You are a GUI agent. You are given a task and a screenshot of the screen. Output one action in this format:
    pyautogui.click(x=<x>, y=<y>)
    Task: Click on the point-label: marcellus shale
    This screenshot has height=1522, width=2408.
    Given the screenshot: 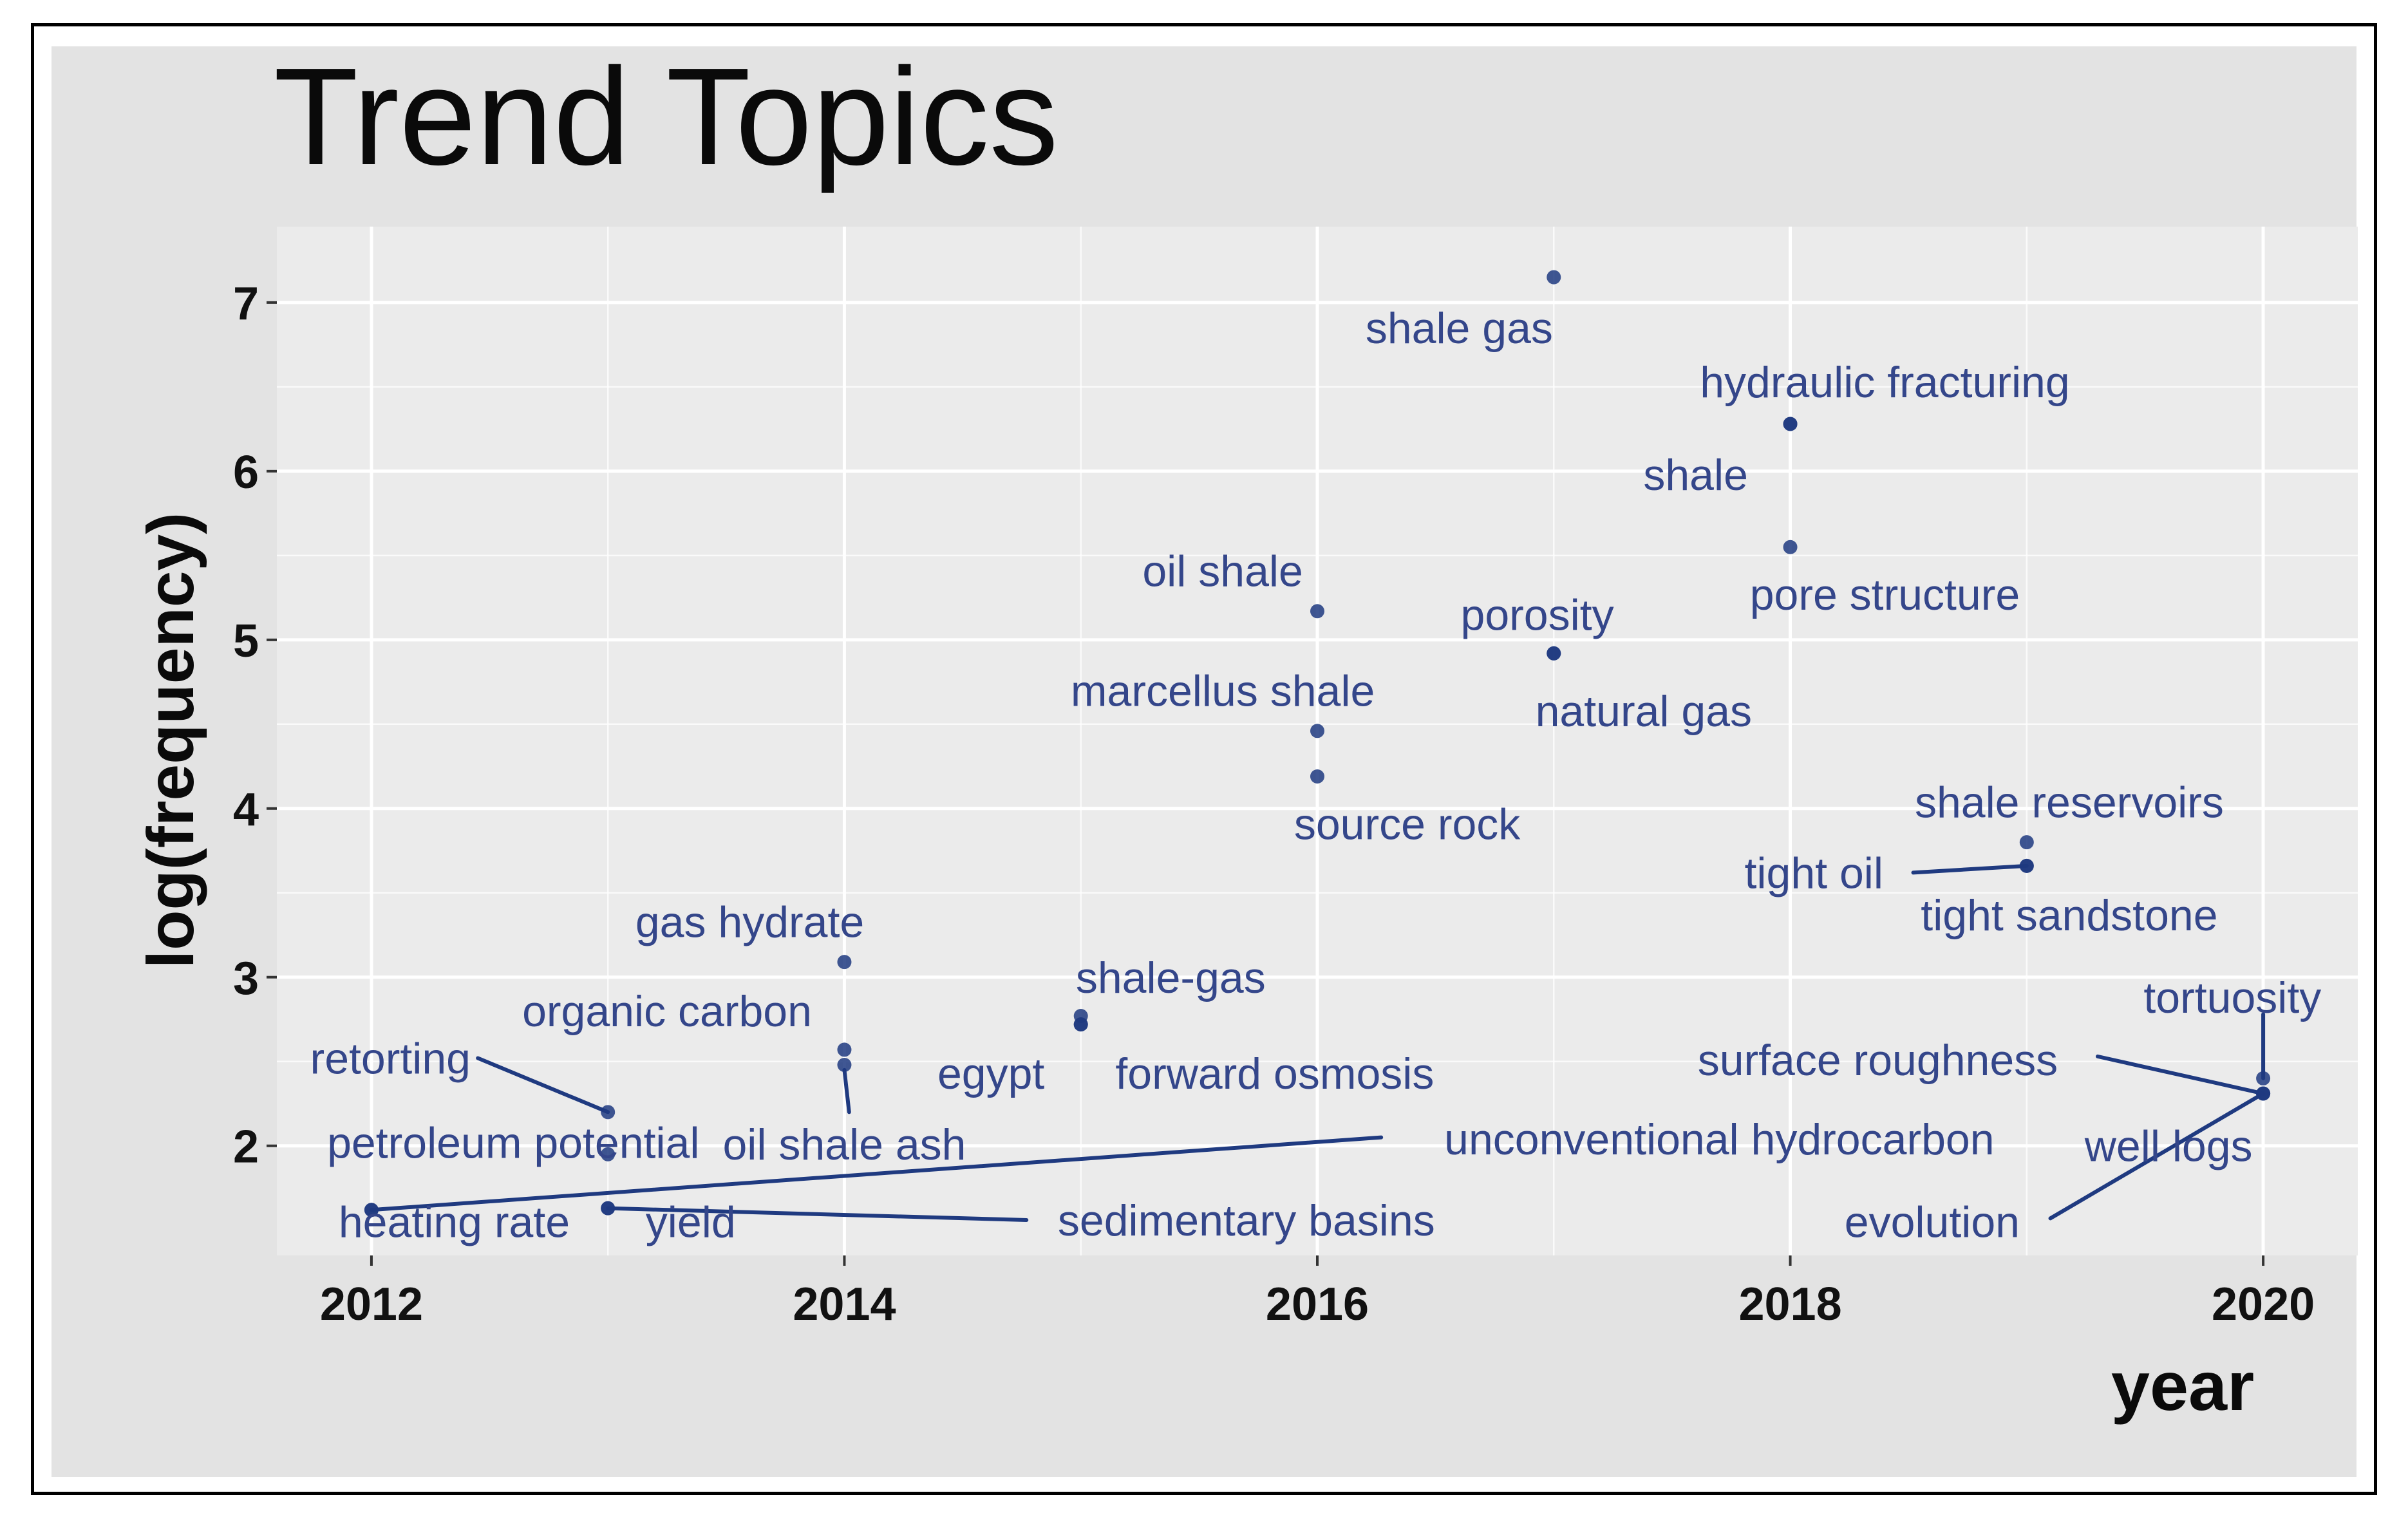 What is the action you would take?
    pyautogui.click(x=1223, y=690)
    